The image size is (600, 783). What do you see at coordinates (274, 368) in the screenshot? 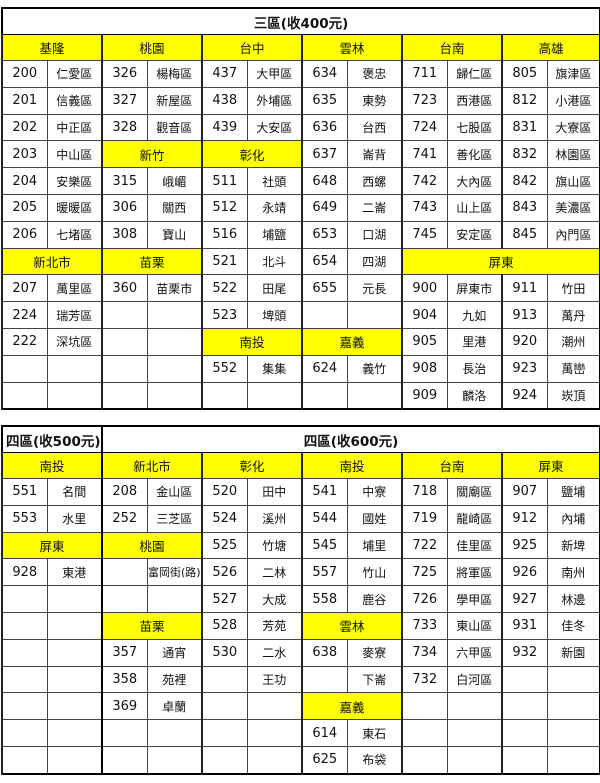
I see `district-name: 集集` at bounding box center [274, 368].